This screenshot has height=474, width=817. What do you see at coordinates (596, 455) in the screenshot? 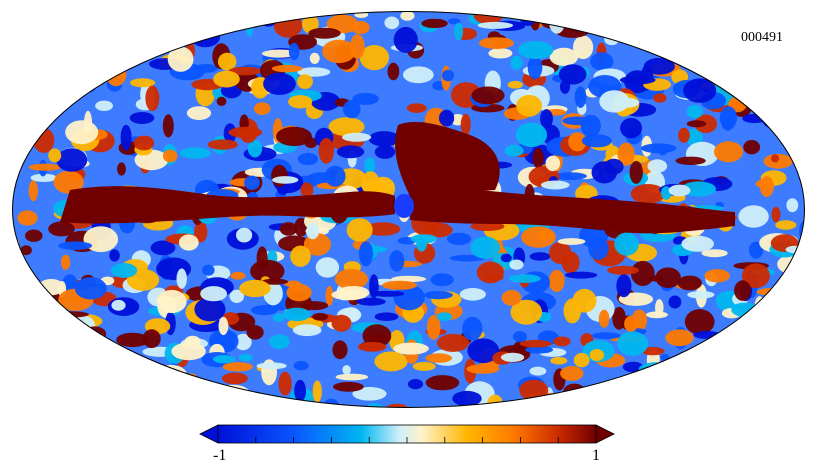
I see `colorbar-max-label: 1` at bounding box center [596, 455].